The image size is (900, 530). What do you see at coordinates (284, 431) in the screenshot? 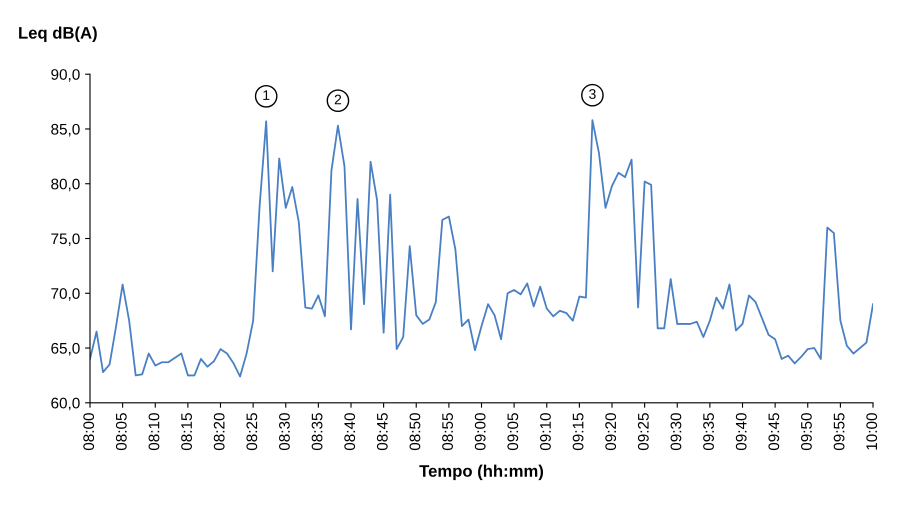
I see `x-tick-label: 08:30` at bounding box center [284, 431].